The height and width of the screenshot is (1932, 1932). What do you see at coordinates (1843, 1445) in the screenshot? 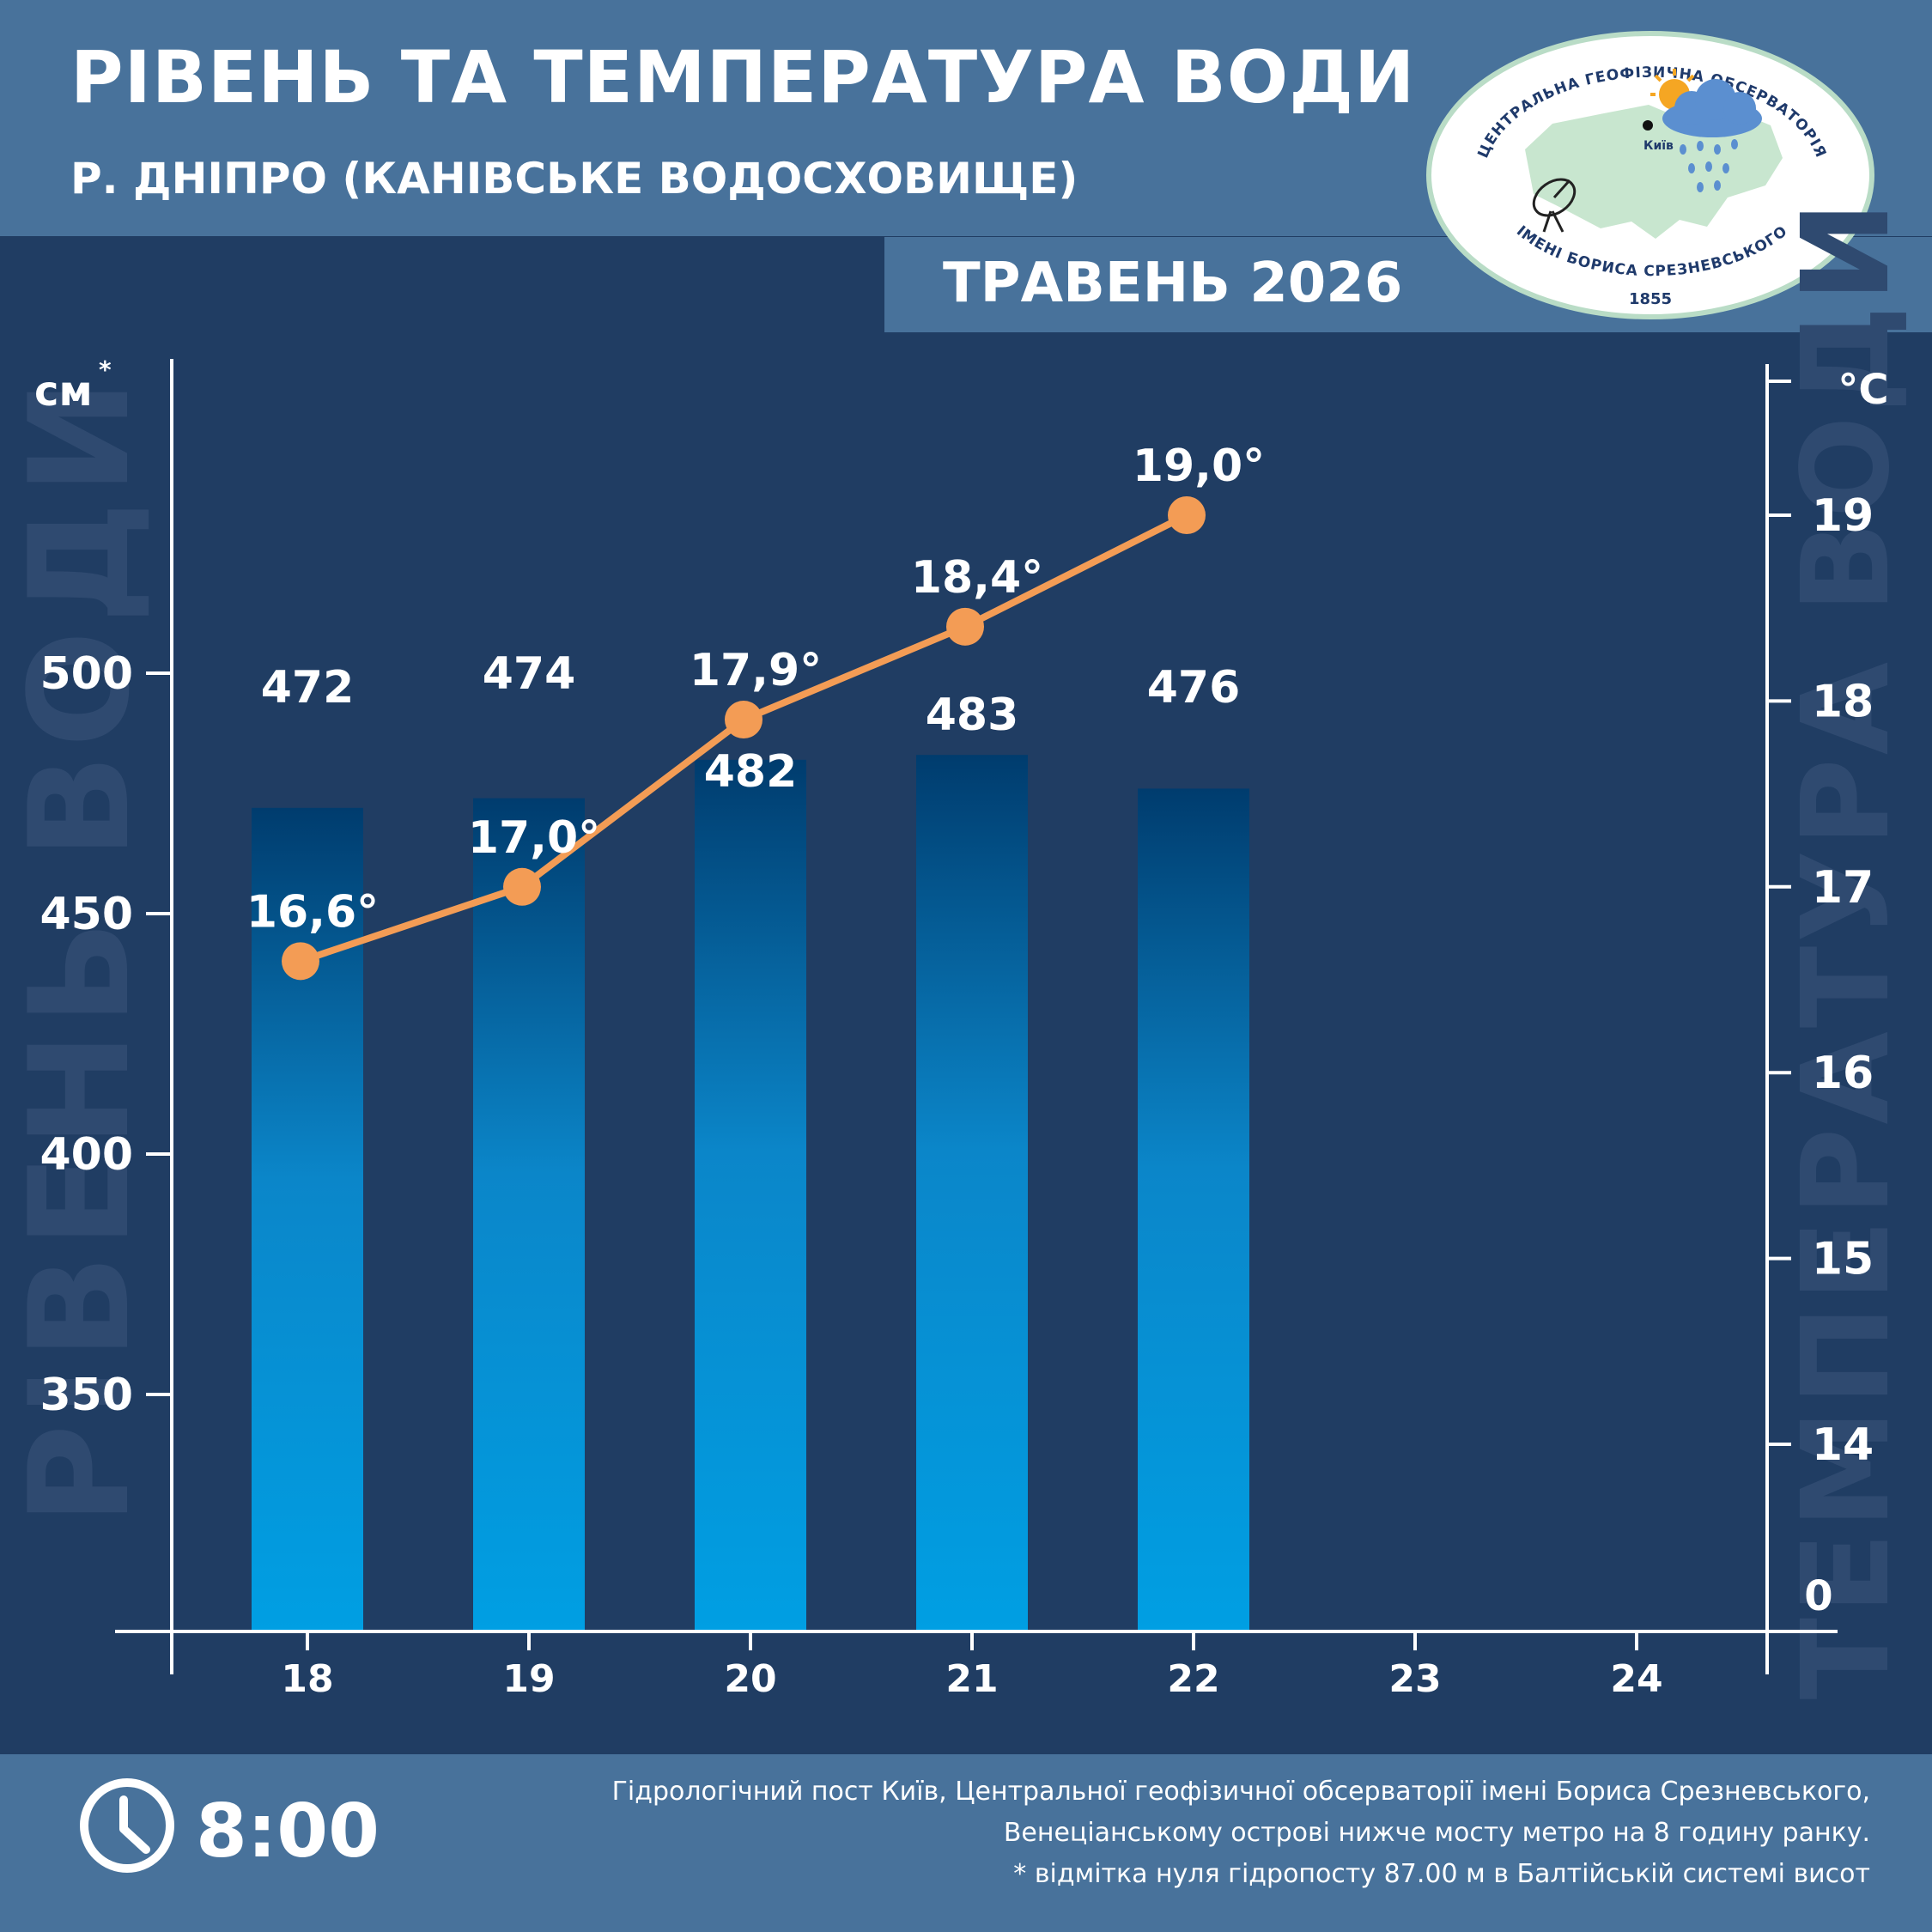
I see `right-axis-tick-label: 14` at bounding box center [1843, 1445].